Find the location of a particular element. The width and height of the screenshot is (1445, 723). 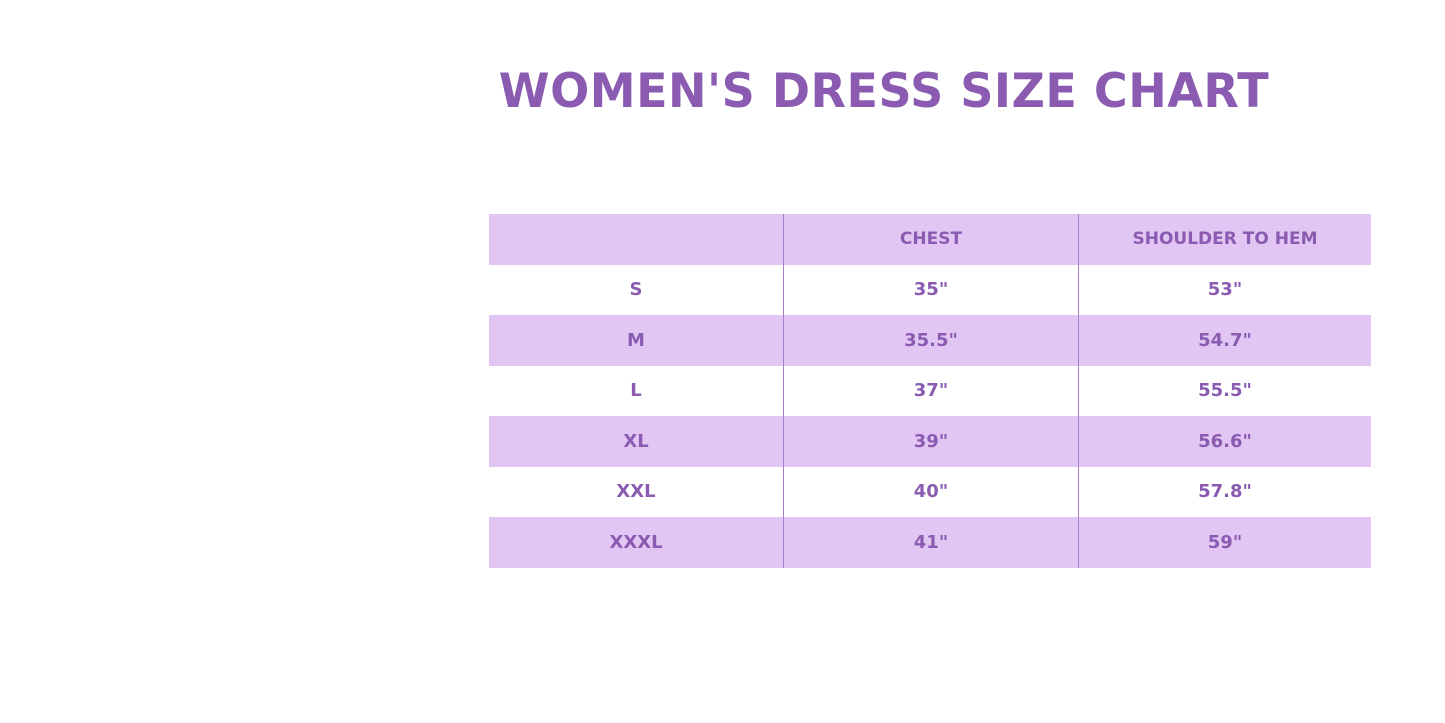

size-cell: L is located at coordinates (636, 391).